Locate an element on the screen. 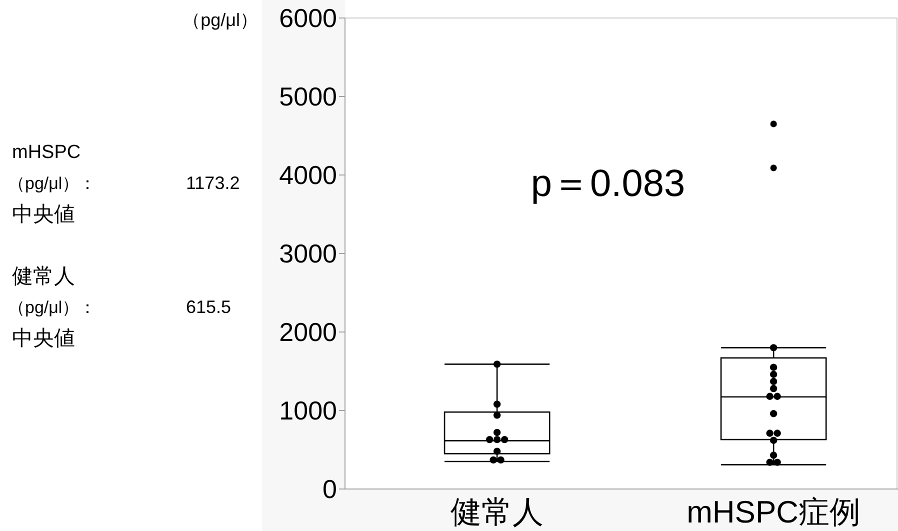  y-tick-label: 3000 is located at coordinates (308, 253).